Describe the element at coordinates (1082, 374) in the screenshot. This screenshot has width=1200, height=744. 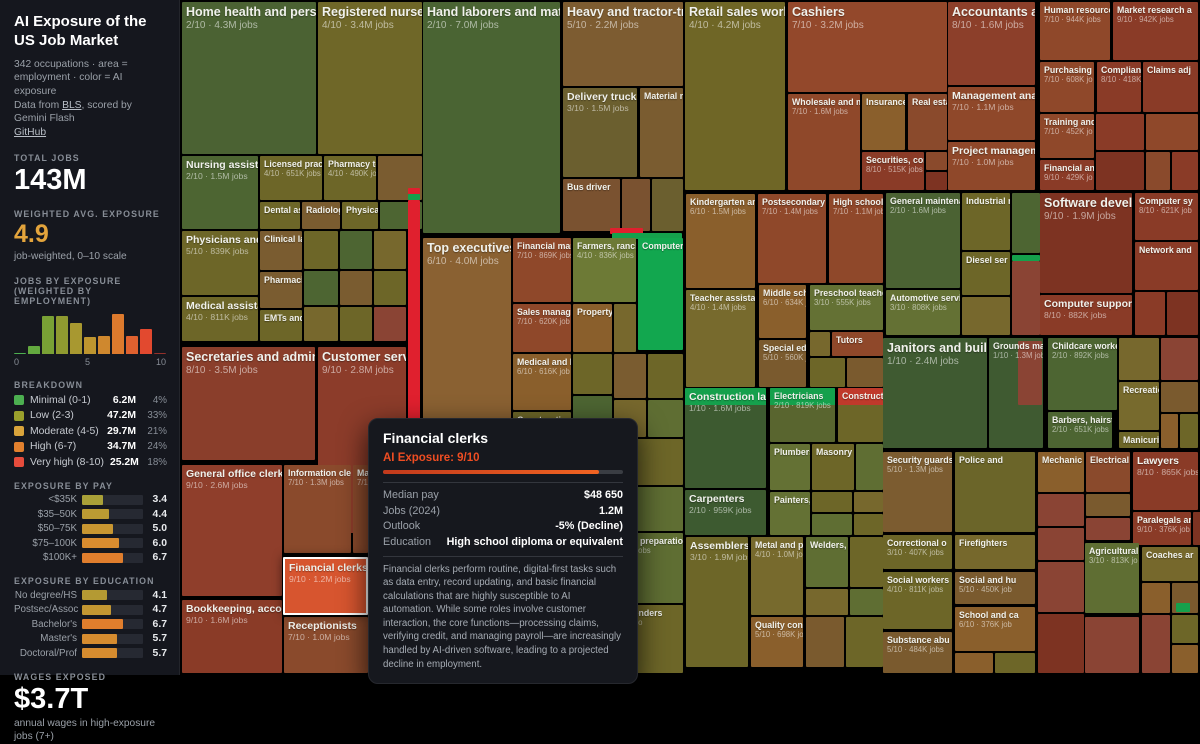
I see `treemap-tile: Childcare worker 2/10 · 892K jobs` at that location.